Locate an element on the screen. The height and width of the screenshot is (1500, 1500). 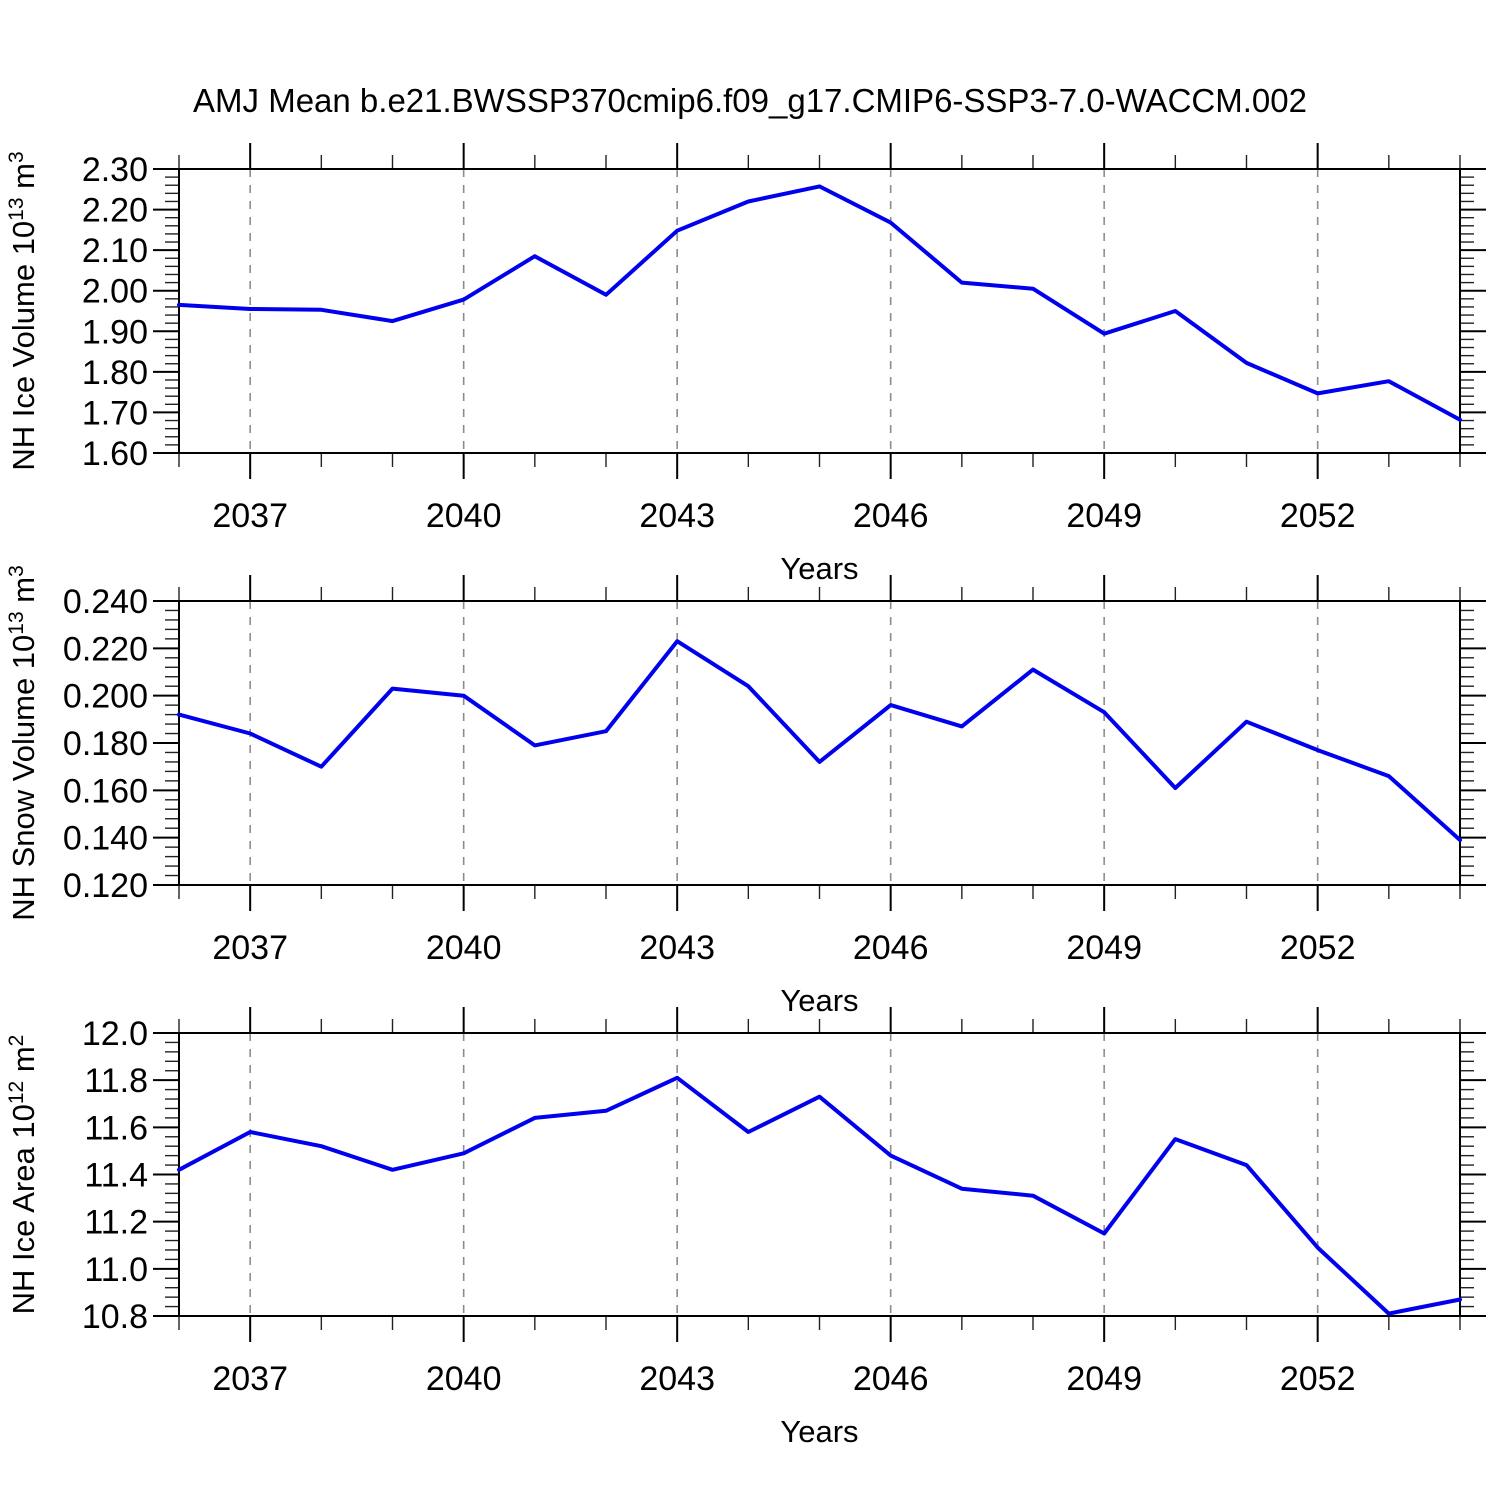
data-line-nh-snow-volume is located at coordinates (819, 740).